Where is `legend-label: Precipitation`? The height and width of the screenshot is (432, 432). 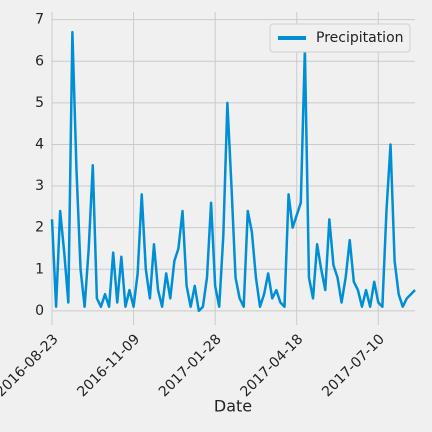
legend-label: Precipitation is located at coordinates (360, 38).